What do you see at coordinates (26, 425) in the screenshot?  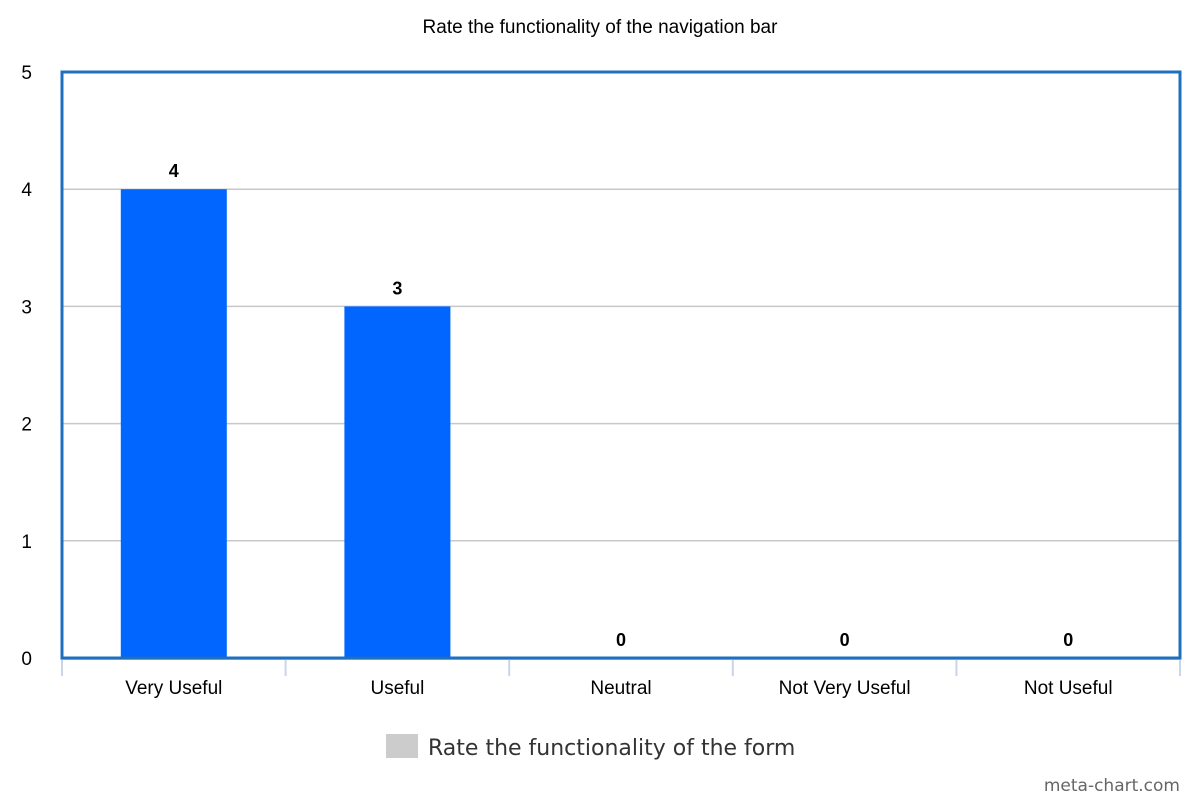 I see `y-tick-label: 2` at bounding box center [26, 425].